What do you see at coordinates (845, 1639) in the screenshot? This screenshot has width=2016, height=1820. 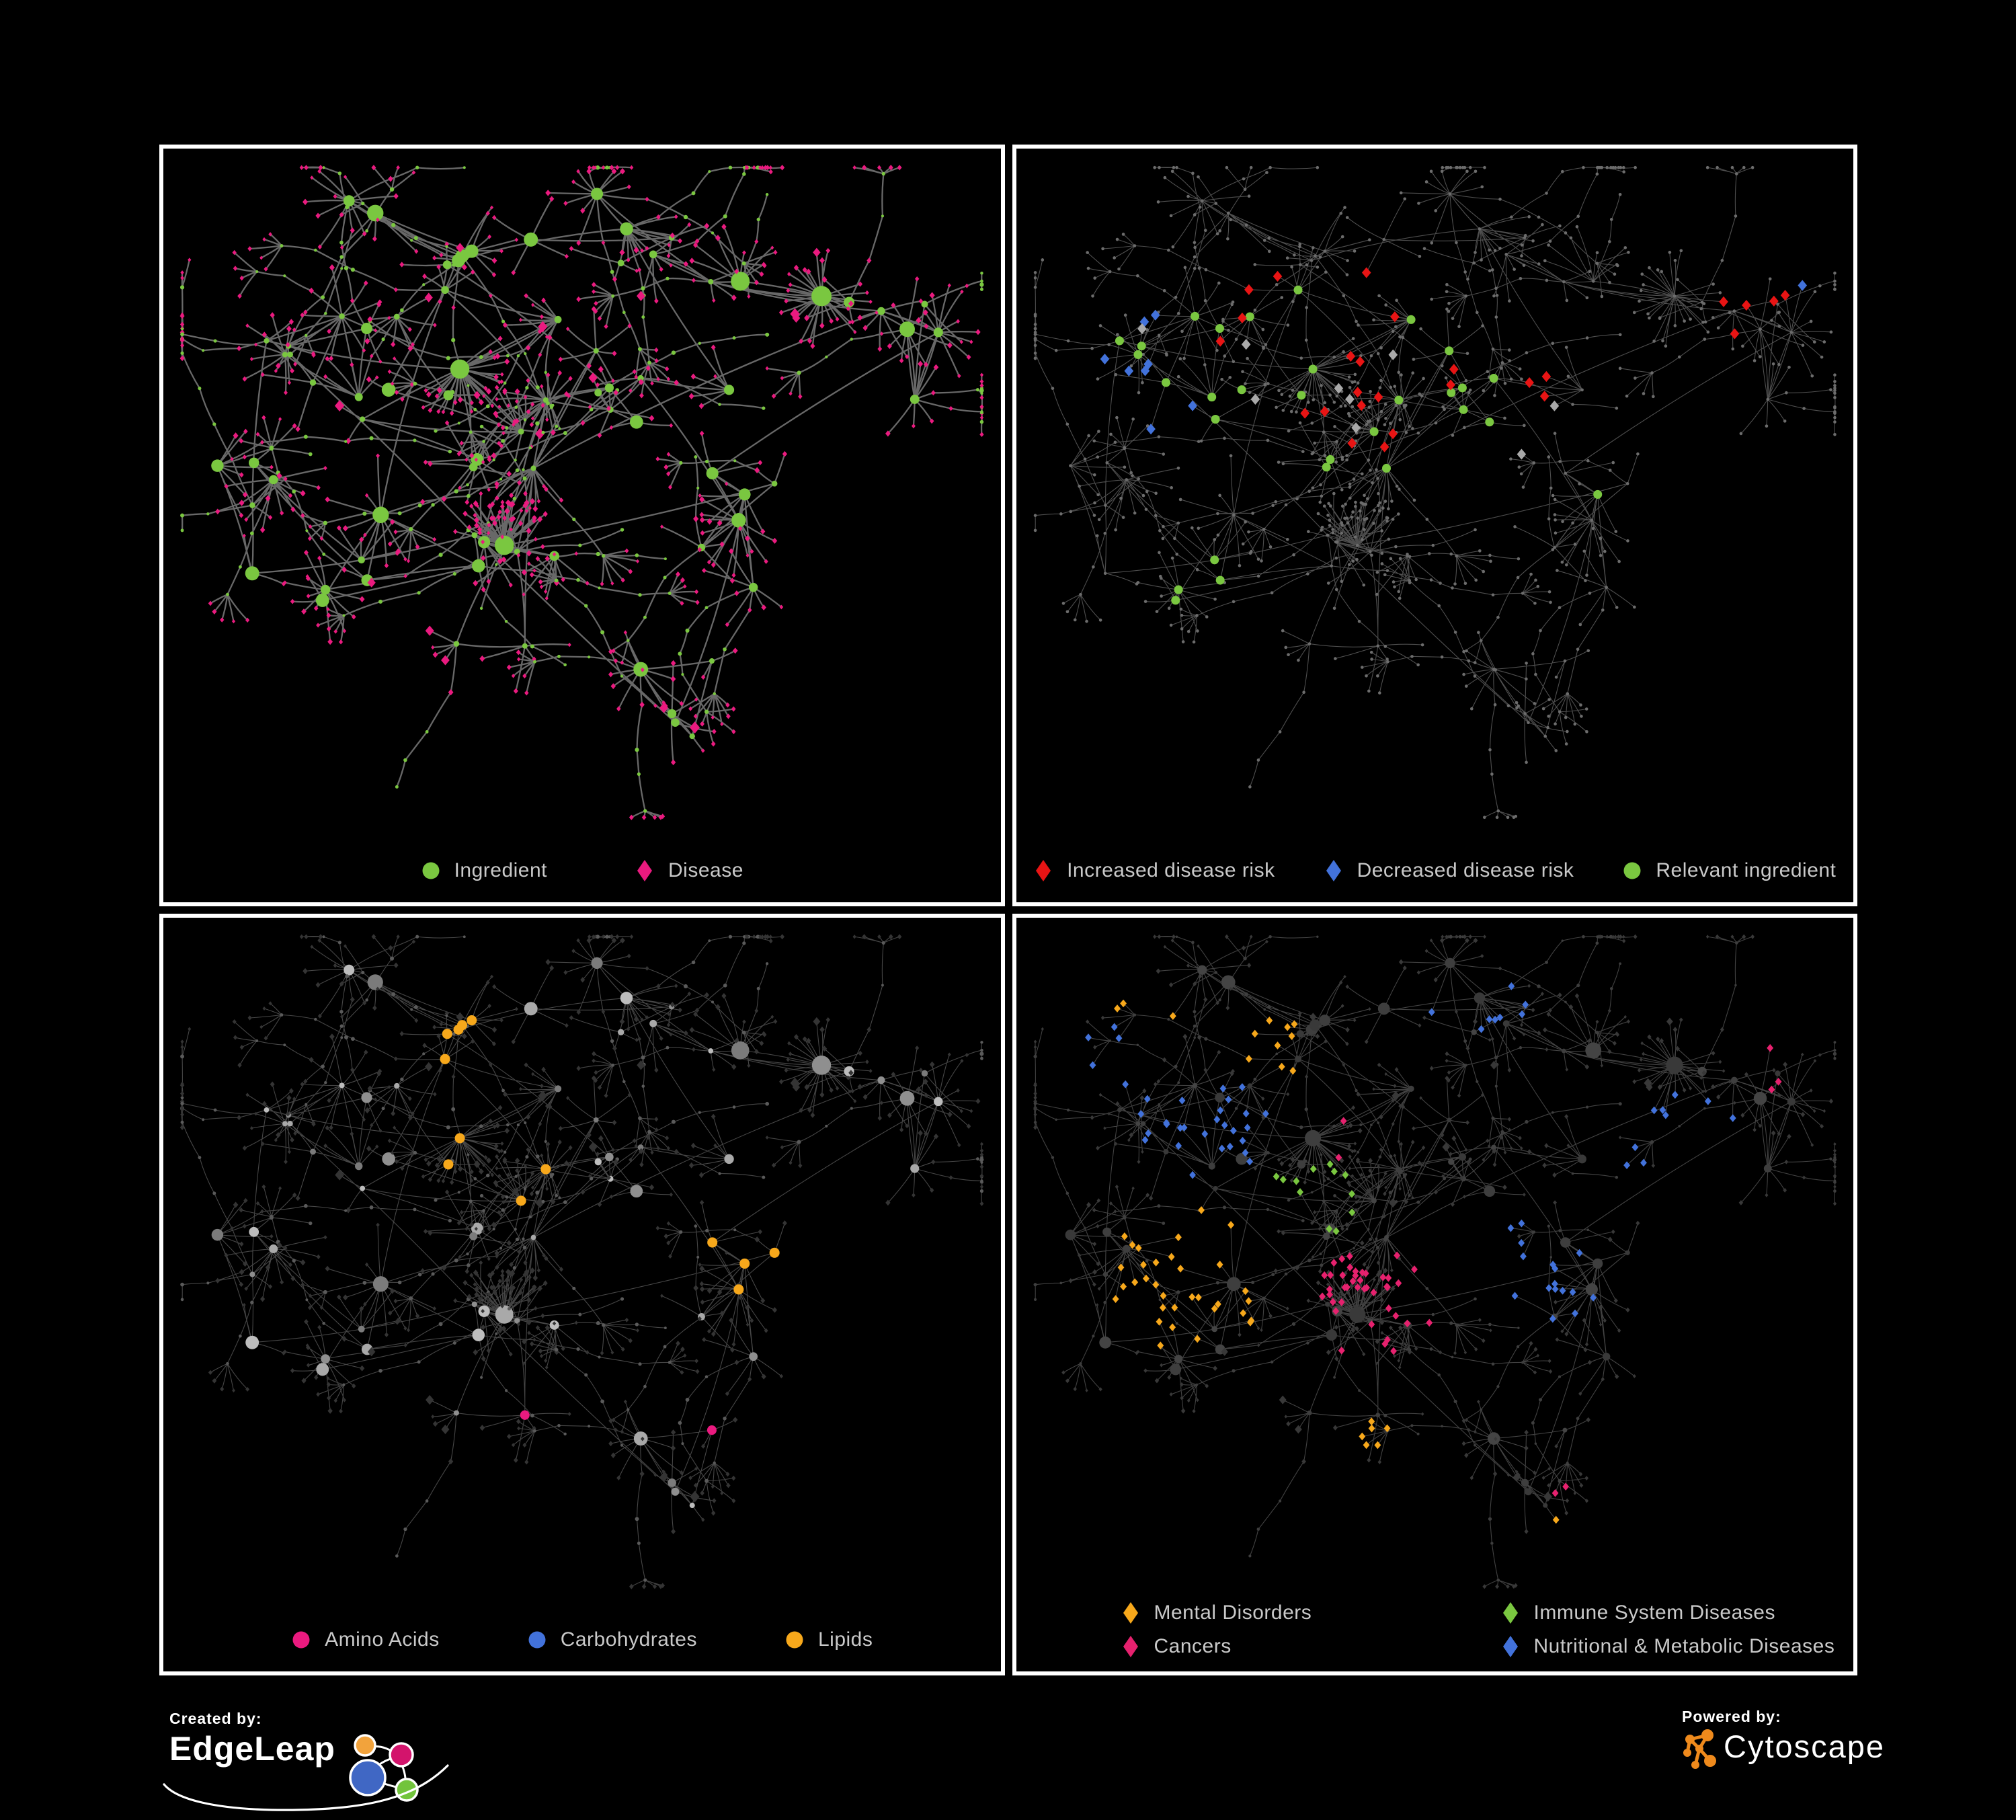 I see `legend-label-lipids: Lipids` at bounding box center [845, 1639].